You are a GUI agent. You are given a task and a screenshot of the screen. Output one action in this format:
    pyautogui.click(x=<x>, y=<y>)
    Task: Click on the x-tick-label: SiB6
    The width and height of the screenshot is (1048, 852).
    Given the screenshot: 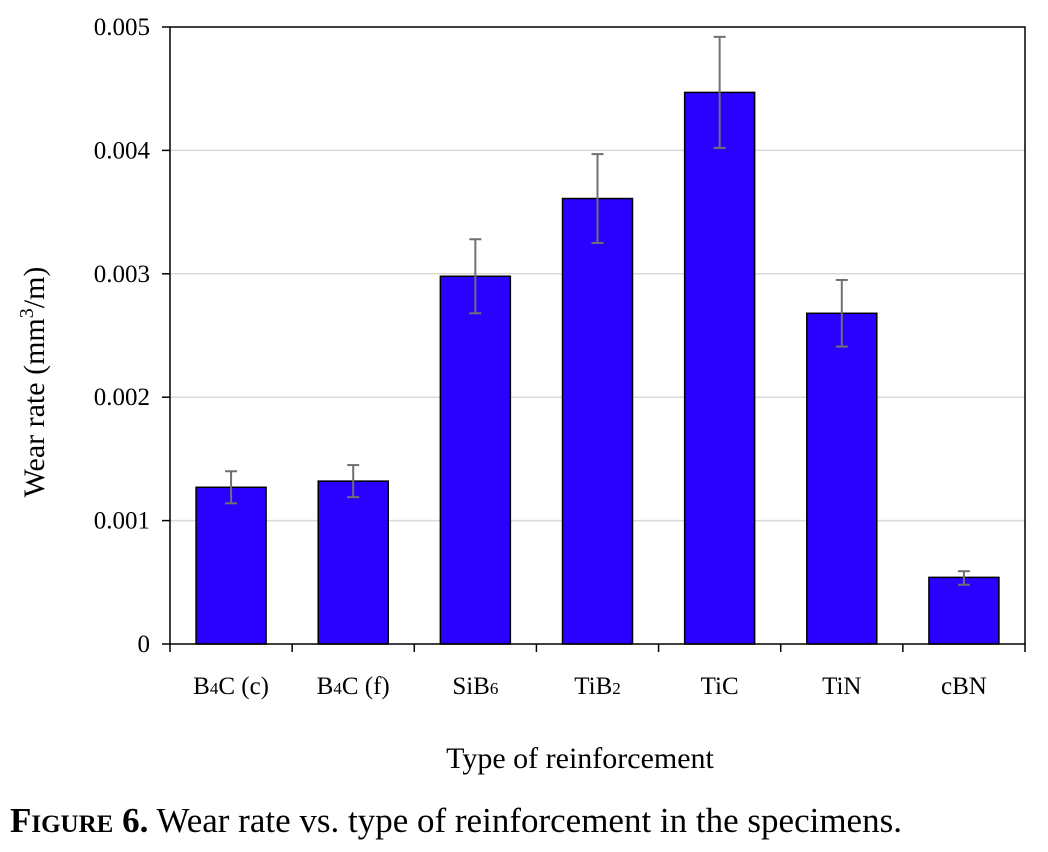 What is the action you would take?
    pyautogui.click(x=475, y=686)
    